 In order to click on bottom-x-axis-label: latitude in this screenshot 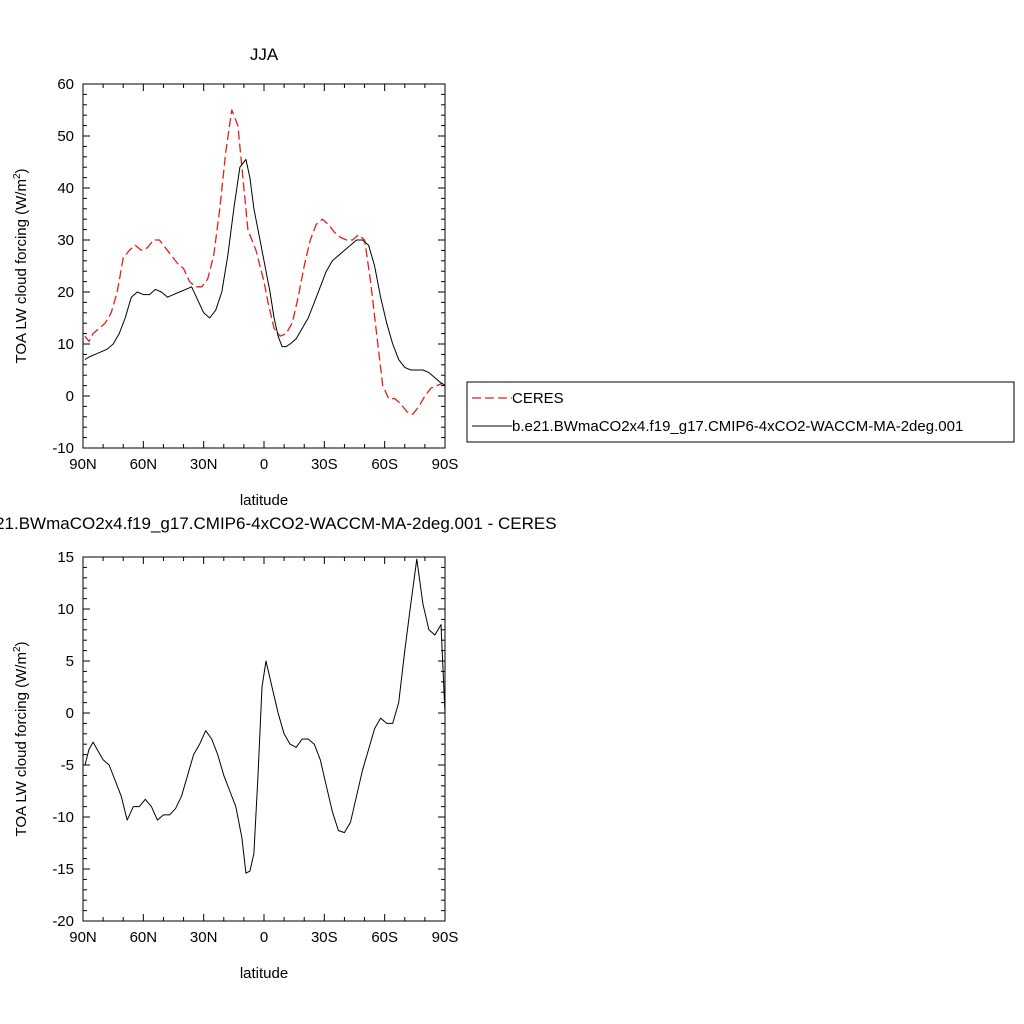, I will do `click(264, 973)`.